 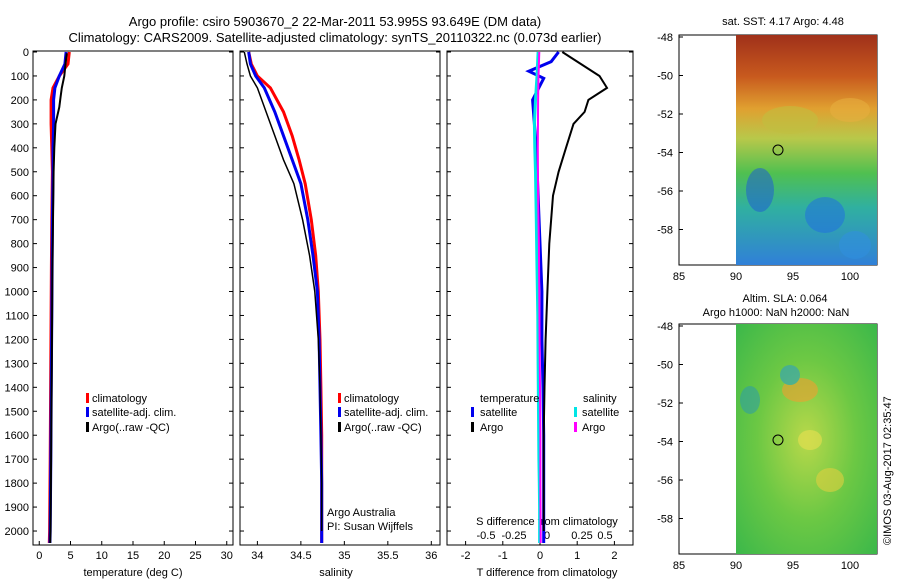 I want to click on map-bottom-title2: Argo h1000: NaN h2000: NaN, so click(x=776, y=313).